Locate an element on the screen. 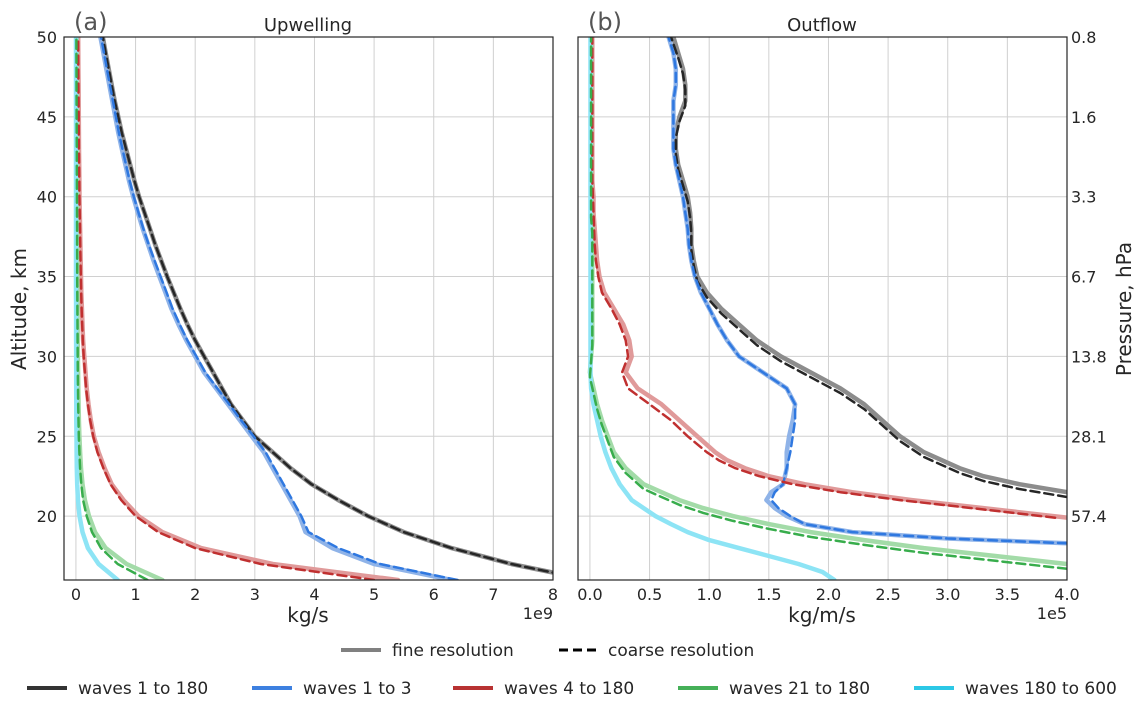 Image resolution: width=1143 pixels, height=706 pixels. panel-a-x-label: kg/s is located at coordinates (307, 615).